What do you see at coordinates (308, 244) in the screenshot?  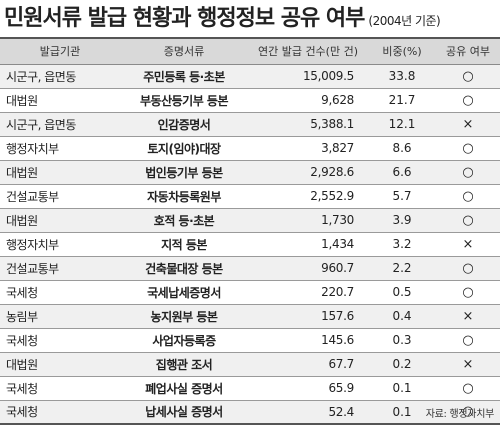 I see `cell-annual-count: 1,434` at bounding box center [308, 244].